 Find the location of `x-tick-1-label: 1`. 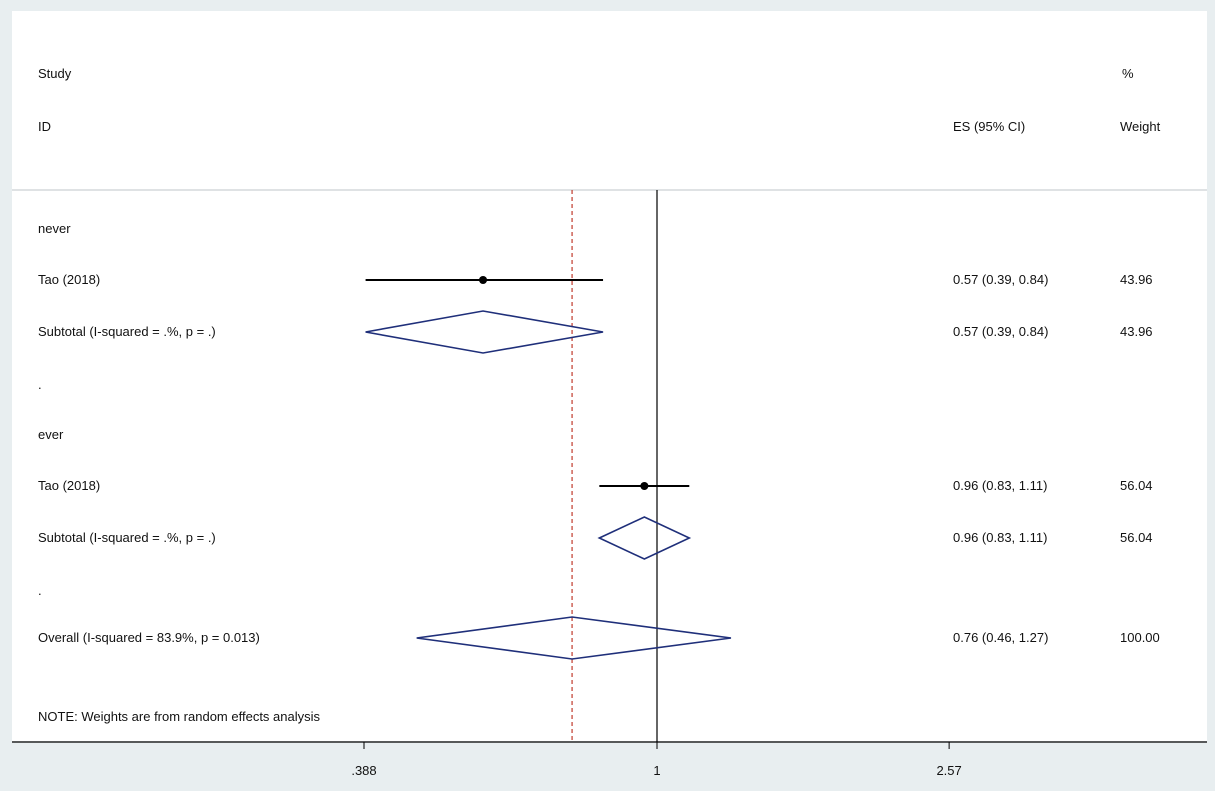

x-tick-1-label: 1 is located at coordinates (656, 770).